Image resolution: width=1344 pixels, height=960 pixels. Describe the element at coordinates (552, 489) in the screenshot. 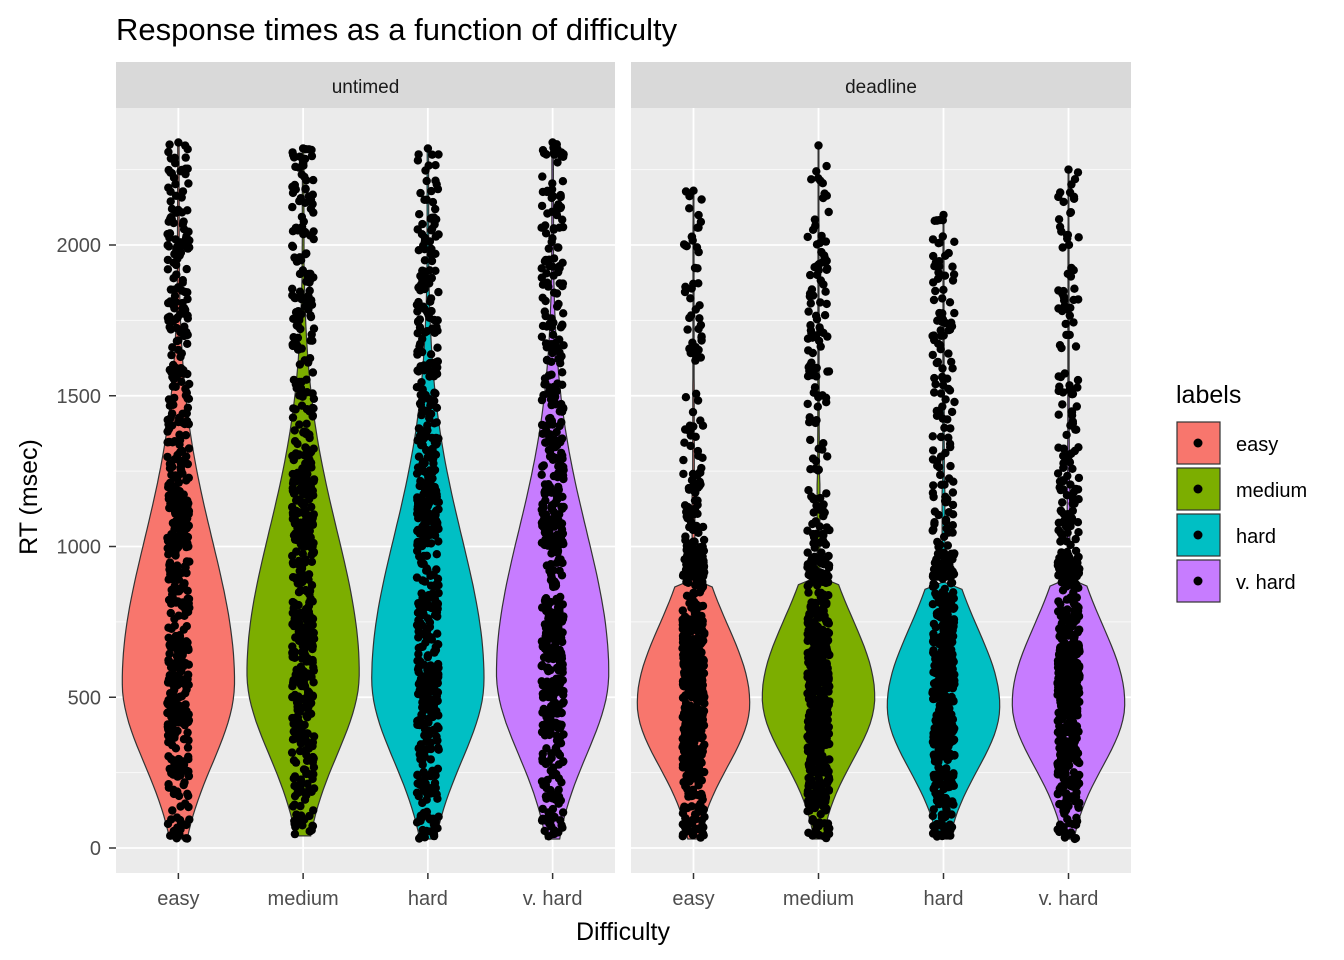

I see `points-untimed-v-hard` at that location.